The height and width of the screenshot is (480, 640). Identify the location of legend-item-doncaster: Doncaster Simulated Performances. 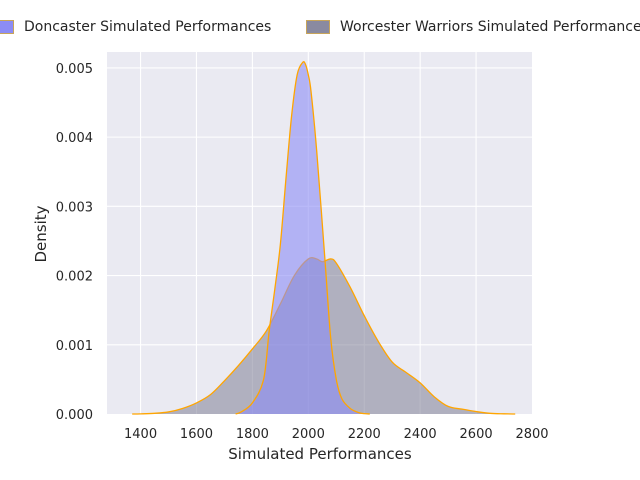
(135, 27).